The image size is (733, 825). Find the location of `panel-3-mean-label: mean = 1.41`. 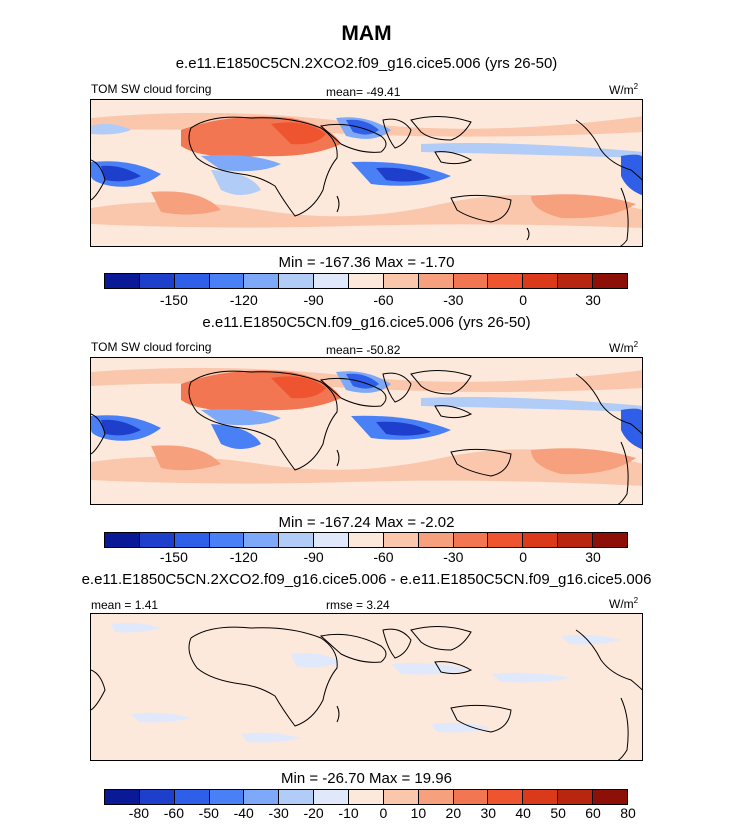

panel-3-mean-label: mean = 1.41 is located at coordinates (125, 605).